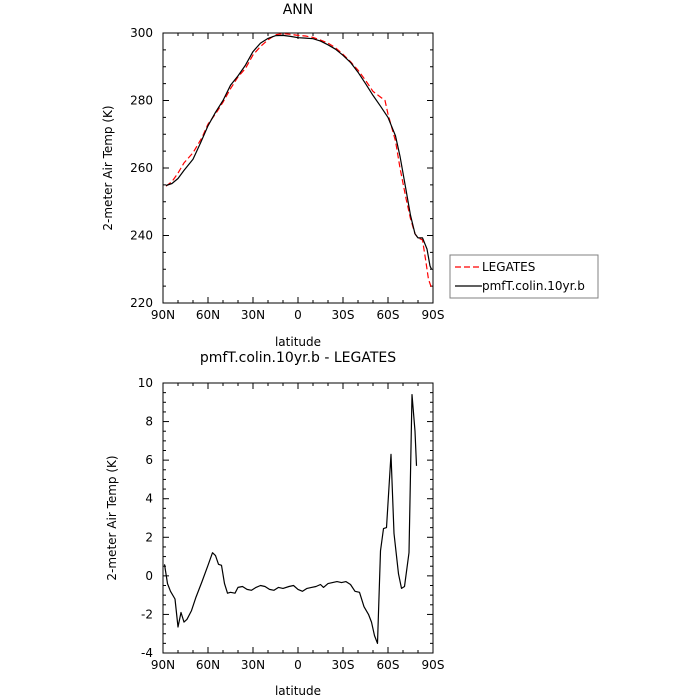 This screenshot has width=700, height=700. I want to click on legend: LEGATES pmfT.colin.10yr.b, so click(524, 276).